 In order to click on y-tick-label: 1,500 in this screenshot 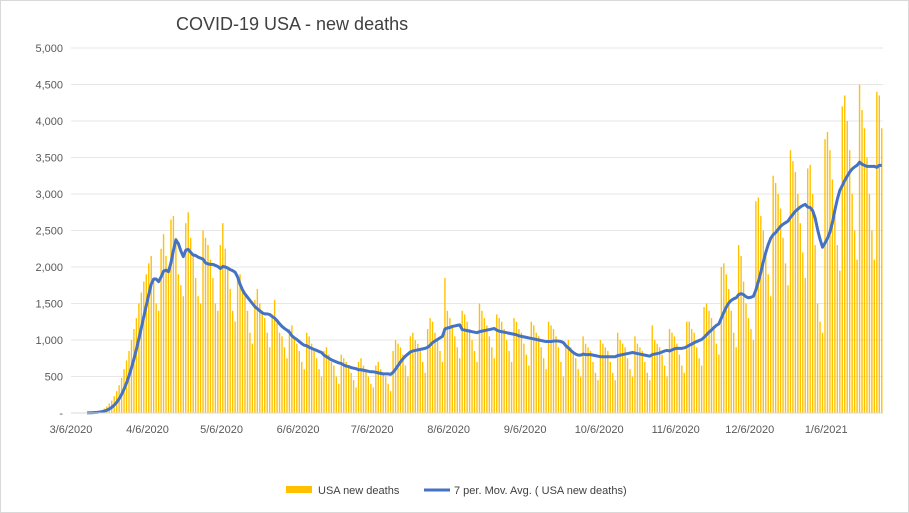, I will do `click(49, 305)`.